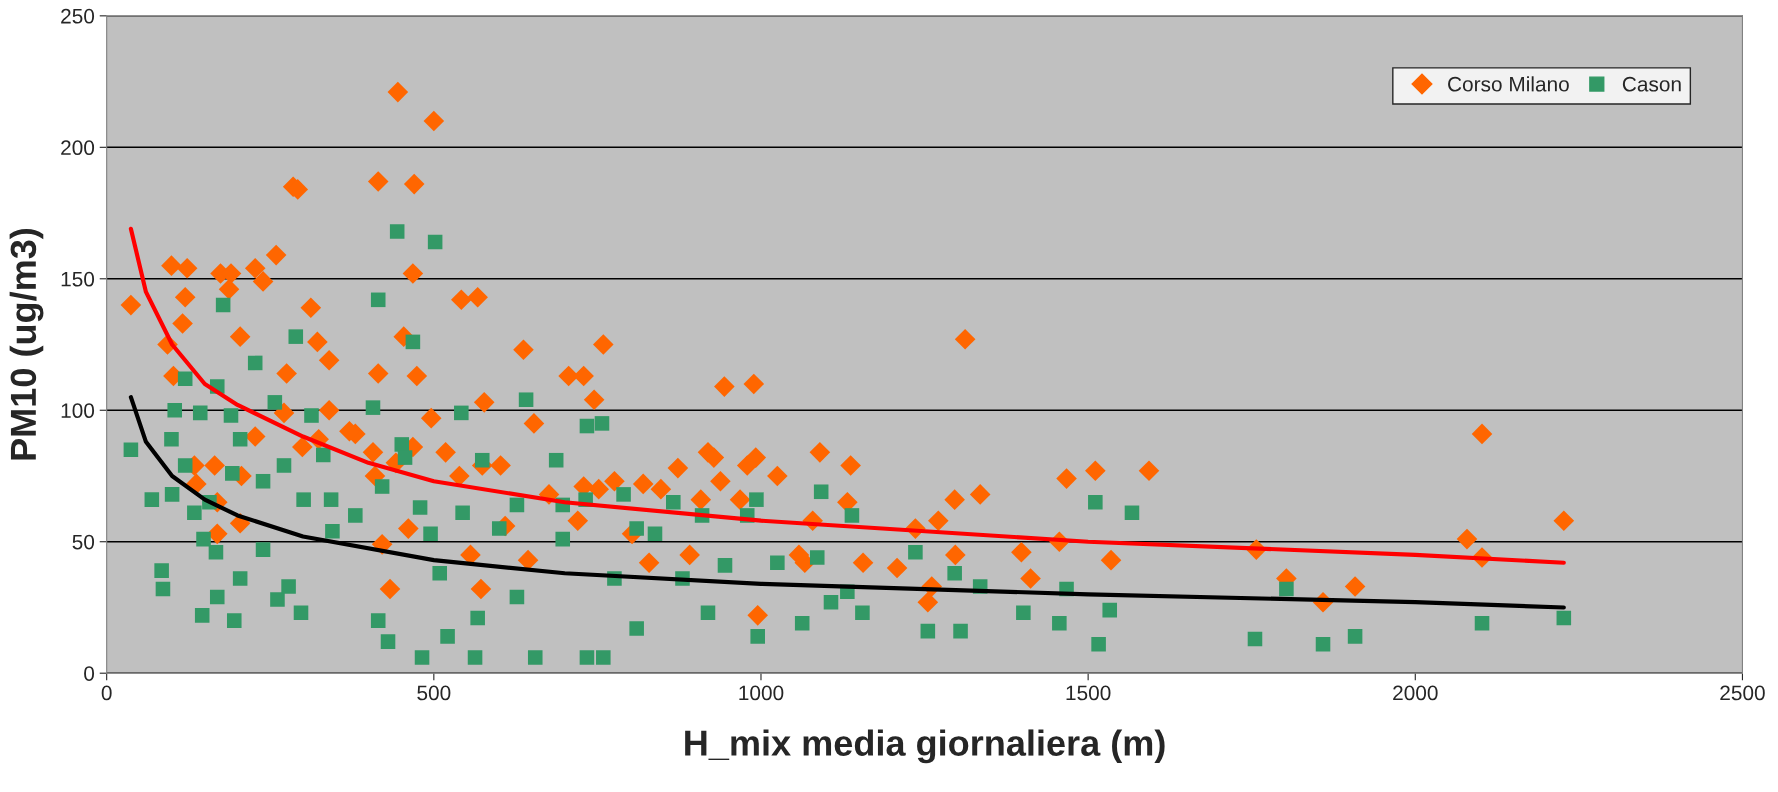  Describe the element at coordinates (1651, 84) in the screenshot. I see `legend-label: Cason` at that location.